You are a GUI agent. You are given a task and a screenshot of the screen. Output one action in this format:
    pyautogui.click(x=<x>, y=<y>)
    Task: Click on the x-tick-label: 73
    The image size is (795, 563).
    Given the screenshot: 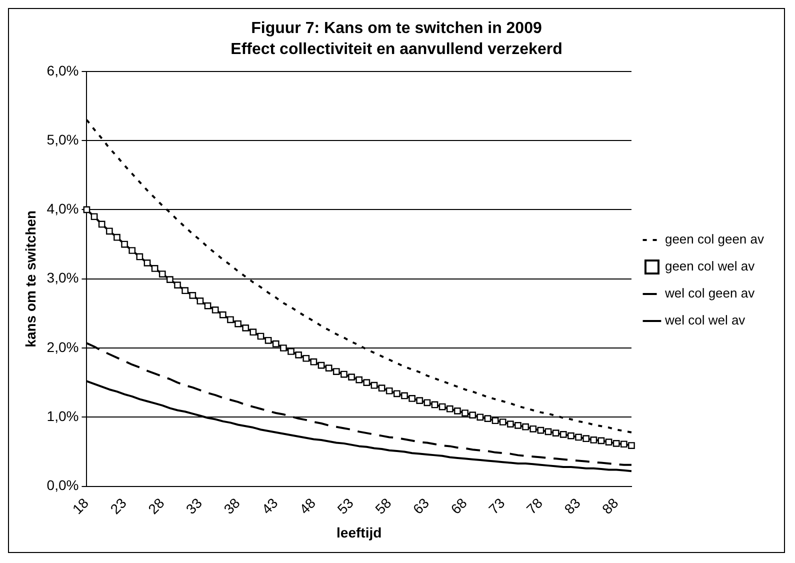 What is the action you would take?
    pyautogui.click(x=496, y=506)
    